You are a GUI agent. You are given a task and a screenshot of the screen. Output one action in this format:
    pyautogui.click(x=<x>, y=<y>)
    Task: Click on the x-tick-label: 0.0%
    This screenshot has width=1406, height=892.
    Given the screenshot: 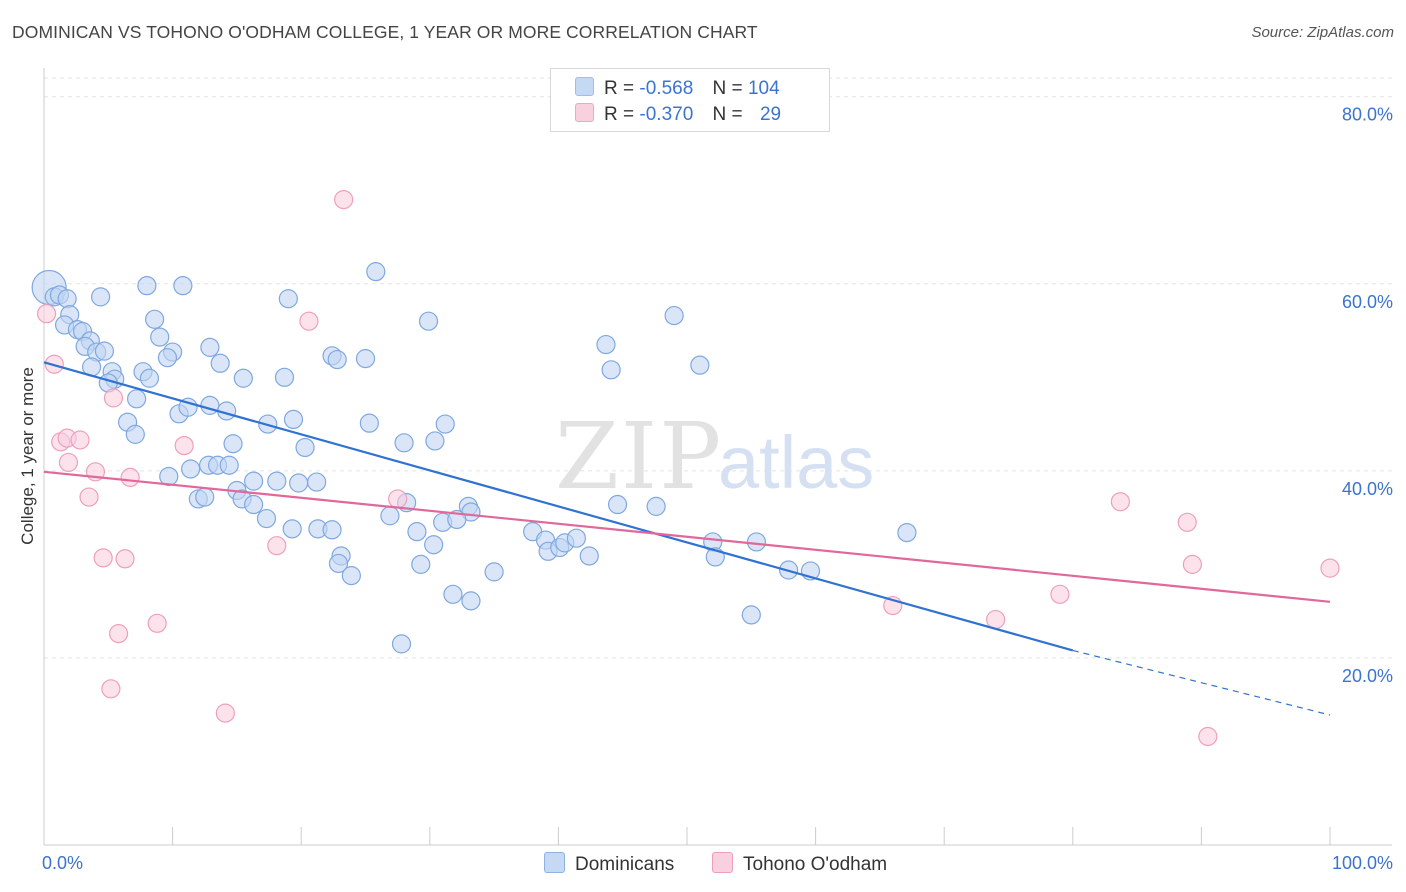 What is the action you would take?
    pyautogui.click(x=62, y=863)
    